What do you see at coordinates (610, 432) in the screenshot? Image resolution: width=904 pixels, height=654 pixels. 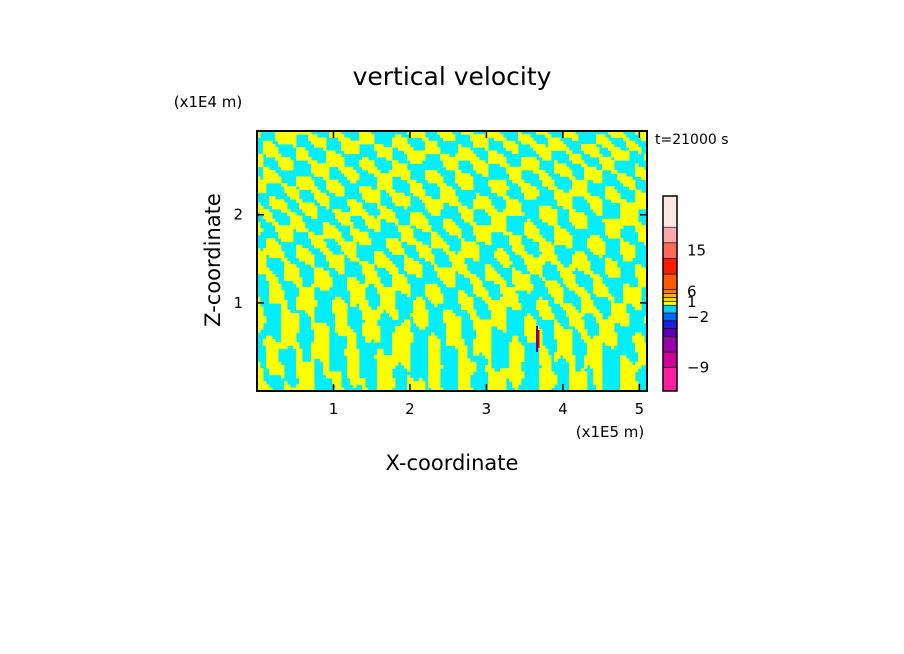 I see `x-unit-label: (x1E5 m)` at bounding box center [610, 432].